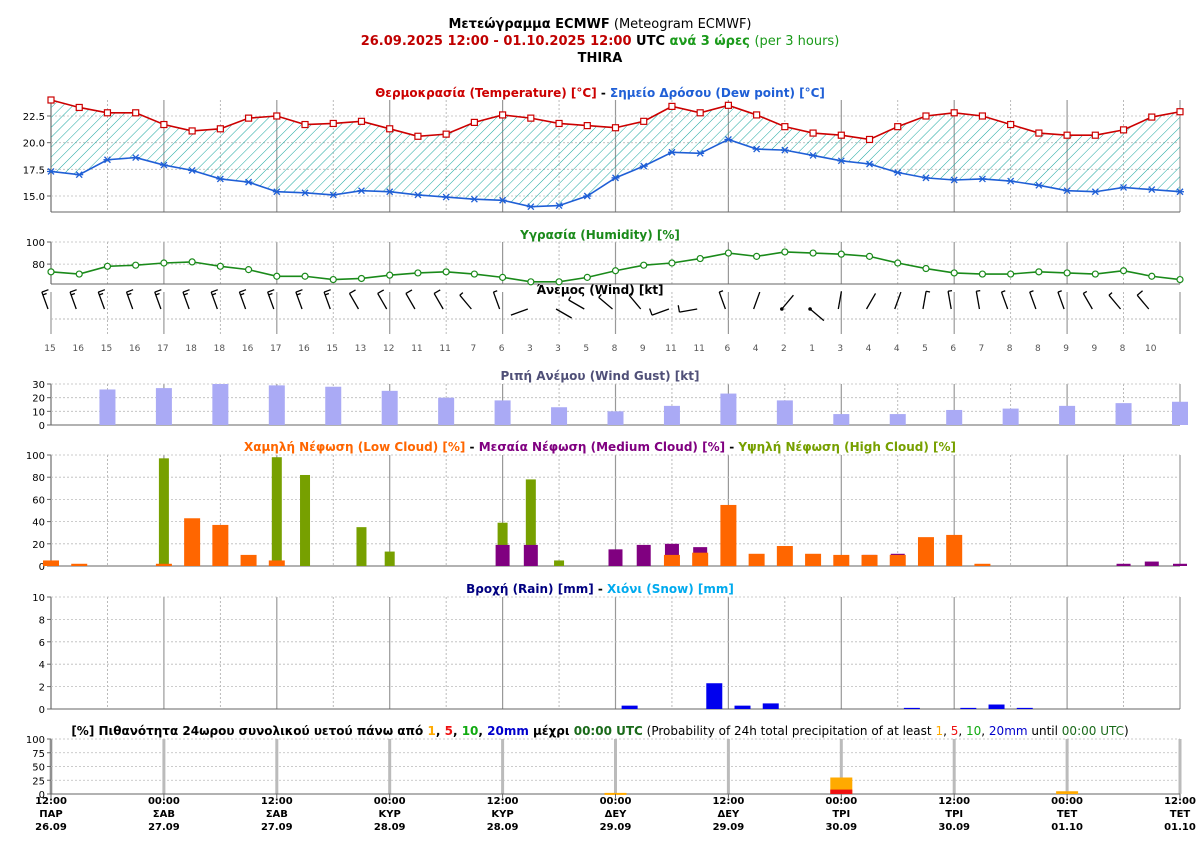  Describe the element at coordinates (502, 814) in the screenshot. I see `time-axis-day: ΚΥΡ` at that location.